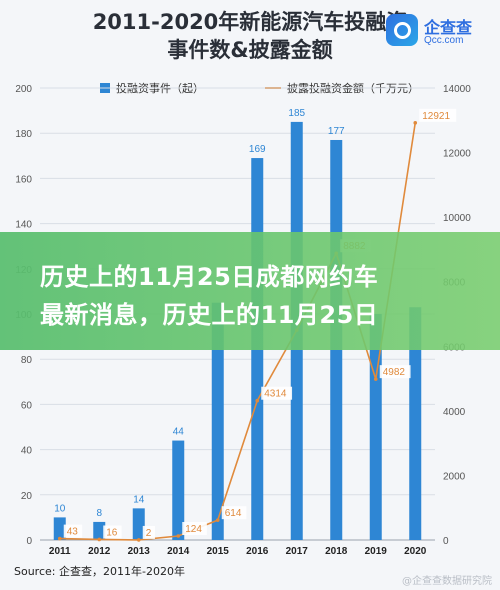 The height and width of the screenshot is (590, 500). I want to click on bar-label: 177, so click(336, 131).